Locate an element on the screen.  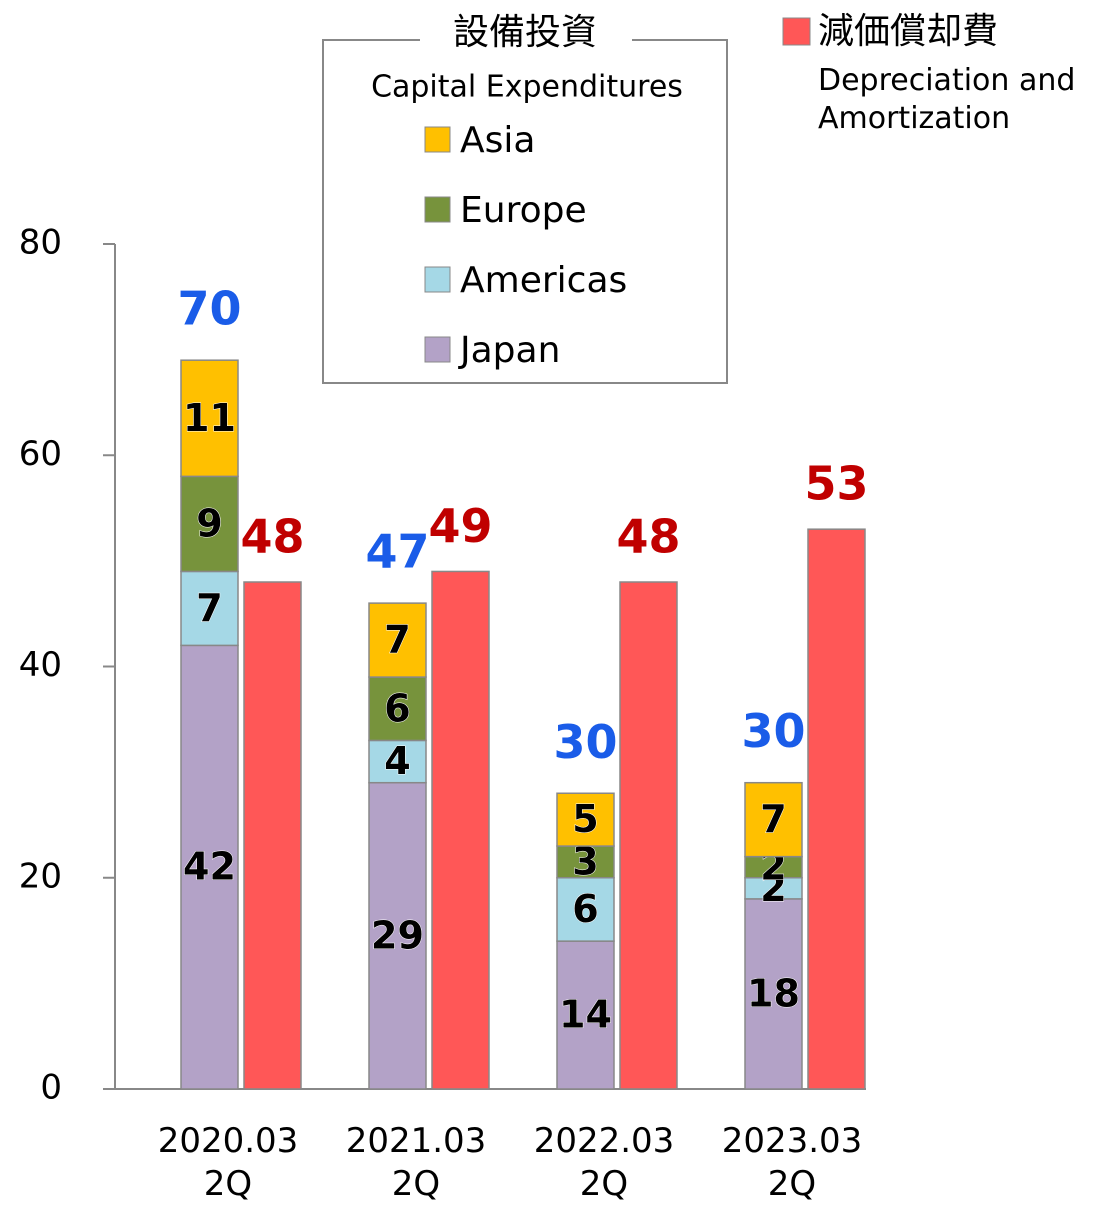
segment-label: 14 is located at coordinates (585, 1015).